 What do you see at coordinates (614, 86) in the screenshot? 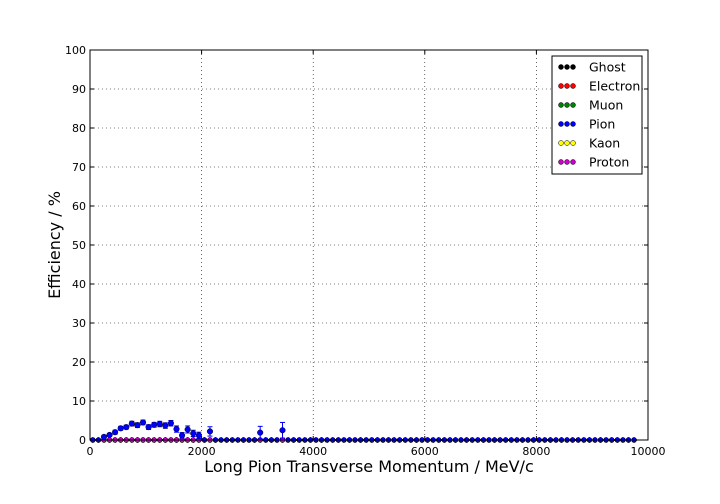
I see `legend-label: Electron` at bounding box center [614, 86].